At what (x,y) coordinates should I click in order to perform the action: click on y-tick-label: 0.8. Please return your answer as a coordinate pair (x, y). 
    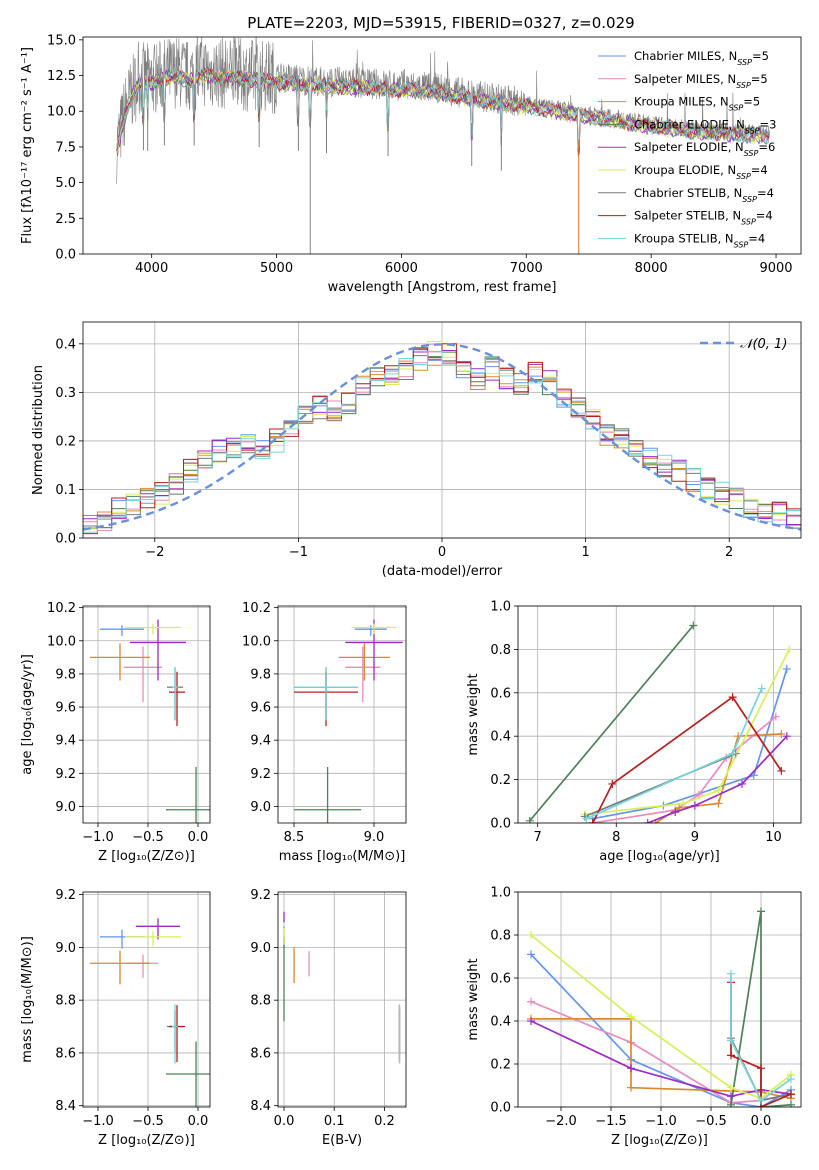
    Looking at the image, I should click on (500, 650).